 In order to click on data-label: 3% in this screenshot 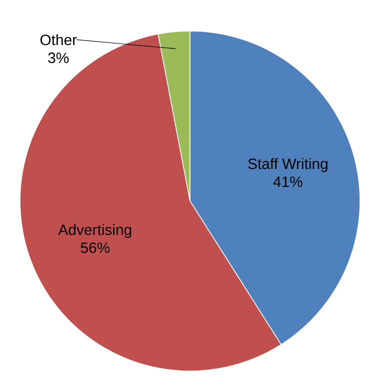, I will do `click(58, 58)`.